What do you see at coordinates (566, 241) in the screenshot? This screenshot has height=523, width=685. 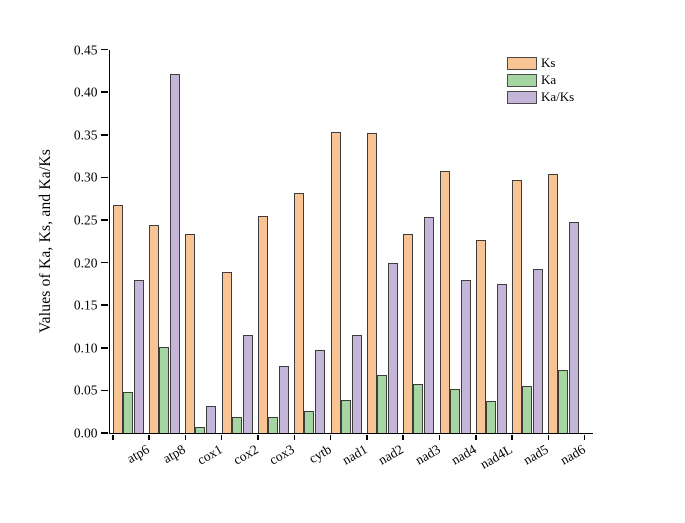 I see `bar-group-nad6` at bounding box center [566, 241].